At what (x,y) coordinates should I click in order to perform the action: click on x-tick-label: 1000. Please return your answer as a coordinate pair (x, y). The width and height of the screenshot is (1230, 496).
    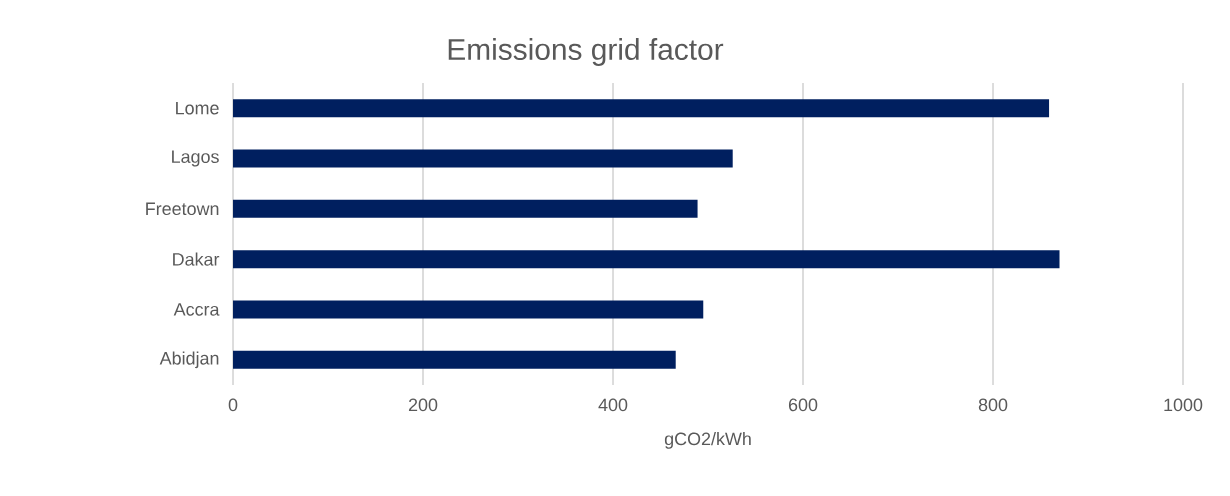
    Looking at the image, I should click on (1183, 405).